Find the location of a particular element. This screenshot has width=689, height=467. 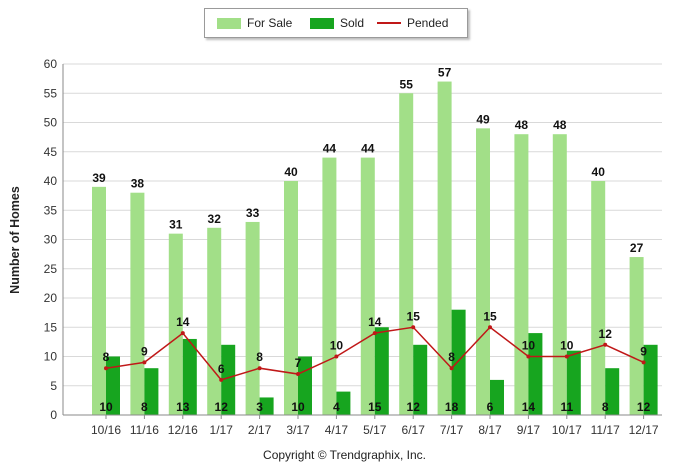

sold-value-label: 6 is located at coordinates (490, 407).